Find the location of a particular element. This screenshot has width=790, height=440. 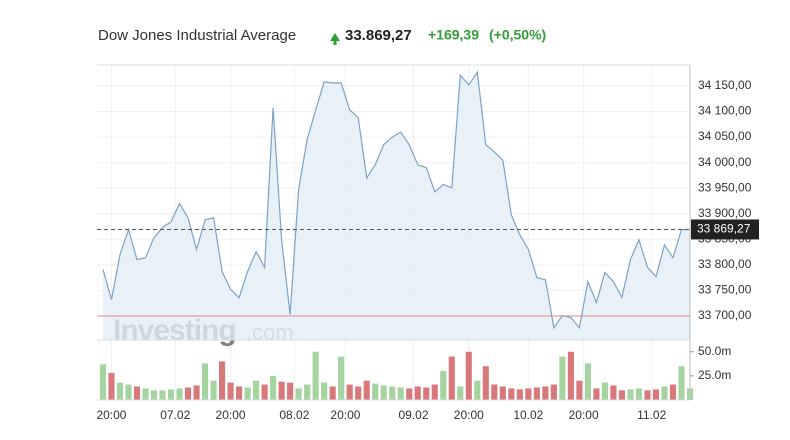

change-pct: (+0,50%) is located at coordinates (517, 35).